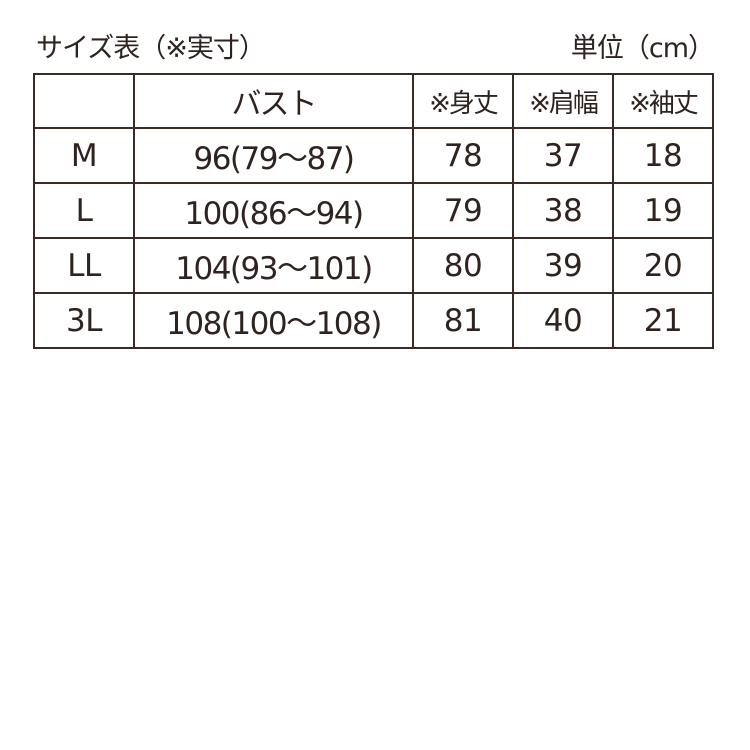 The width and height of the screenshot is (750, 750). Describe the element at coordinates (84, 265) in the screenshot. I see `size-cell: LL` at that location.